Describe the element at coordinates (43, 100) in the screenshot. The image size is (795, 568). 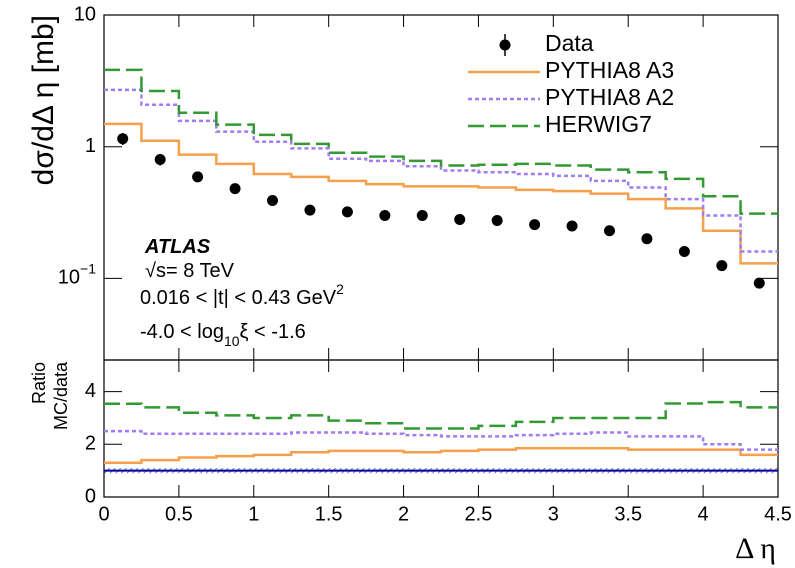
I see `y-axis-title: dσ/dΔ η [mb]` at that location.